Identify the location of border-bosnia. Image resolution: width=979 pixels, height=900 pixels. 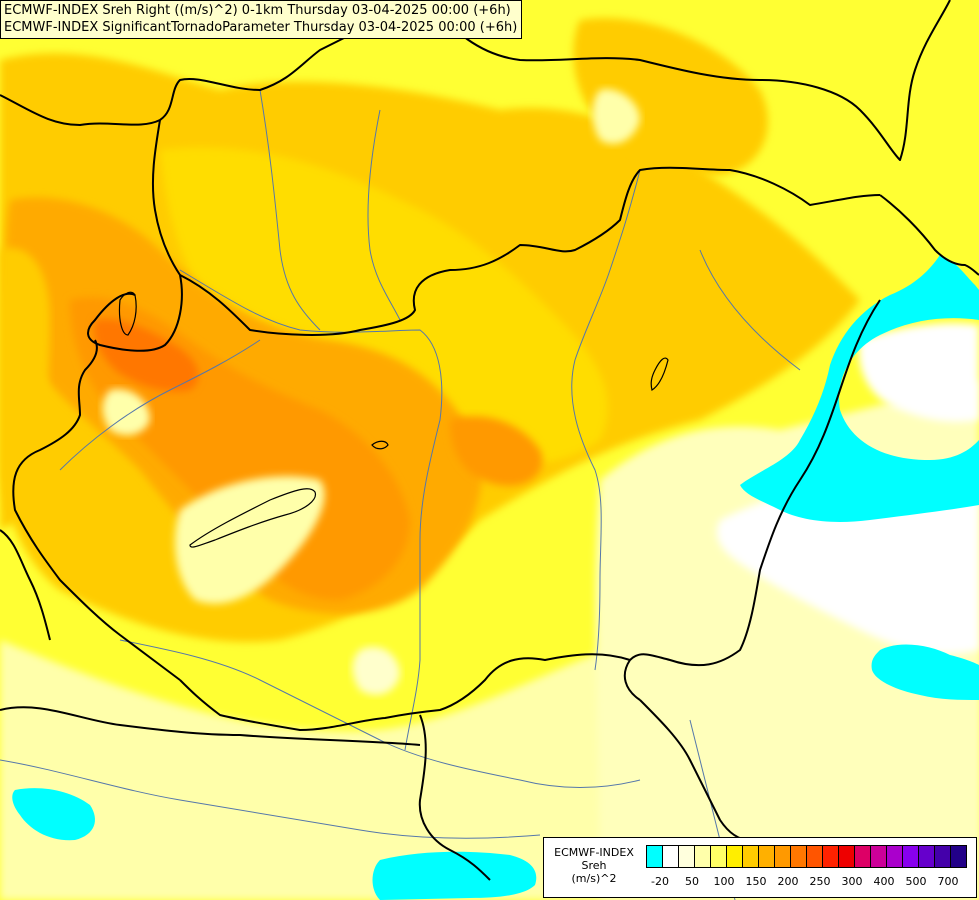
(210, 726).